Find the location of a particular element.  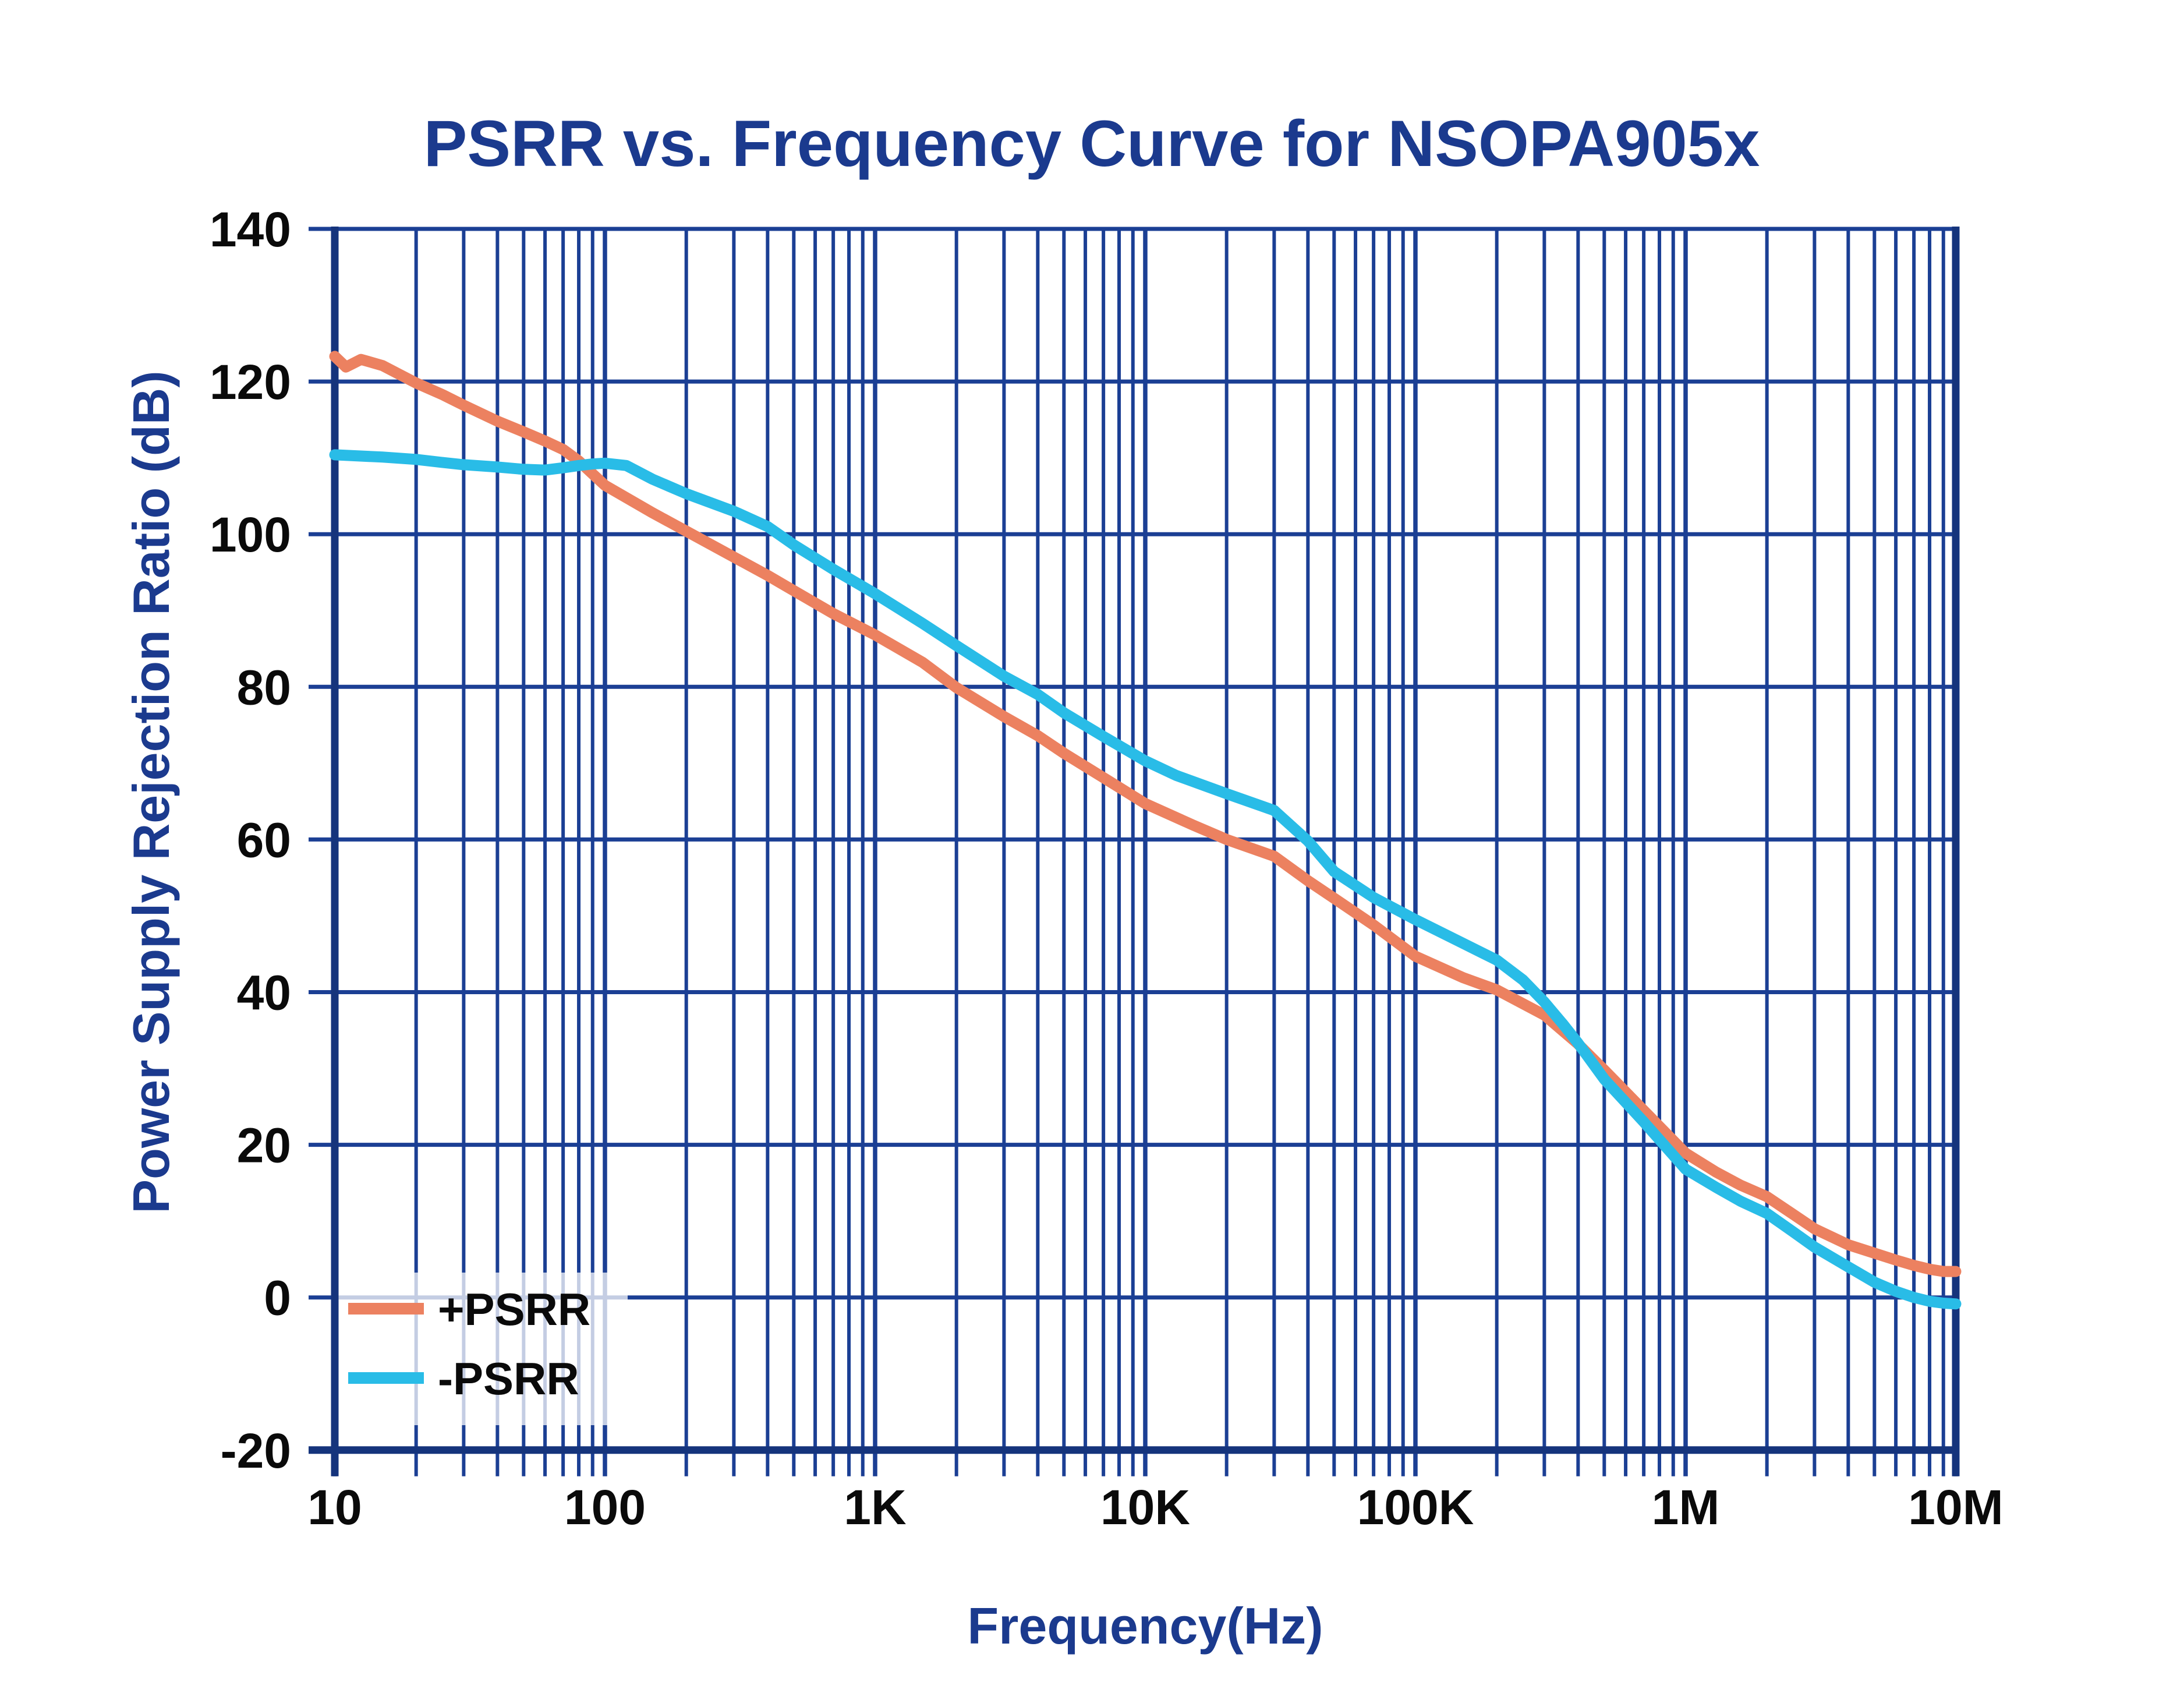

y-tick-label-140: 140 is located at coordinates (250, 229).